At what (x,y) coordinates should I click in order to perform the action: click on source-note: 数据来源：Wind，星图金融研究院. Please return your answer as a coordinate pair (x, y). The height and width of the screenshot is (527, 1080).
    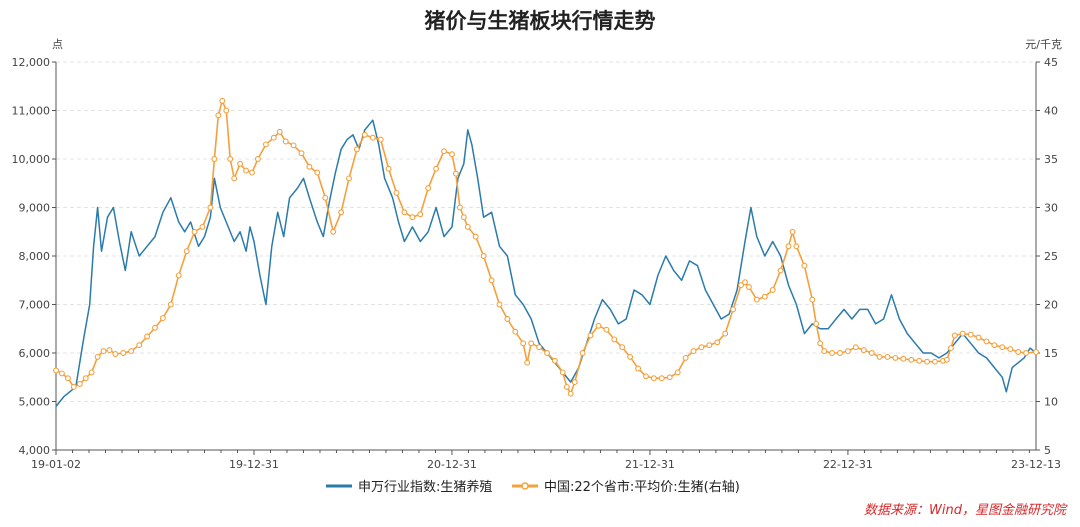
    Looking at the image, I should click on (966, 510).